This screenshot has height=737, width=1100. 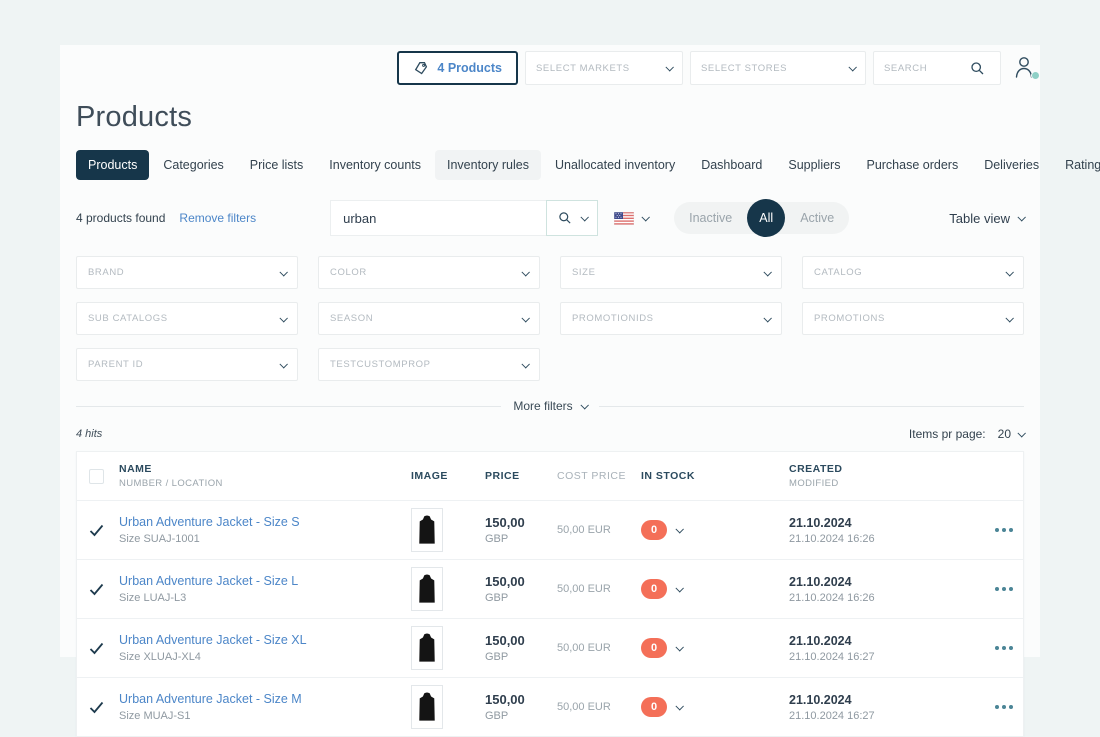 I want to click on filter-color: COLOR, so click(x=429, y=272).